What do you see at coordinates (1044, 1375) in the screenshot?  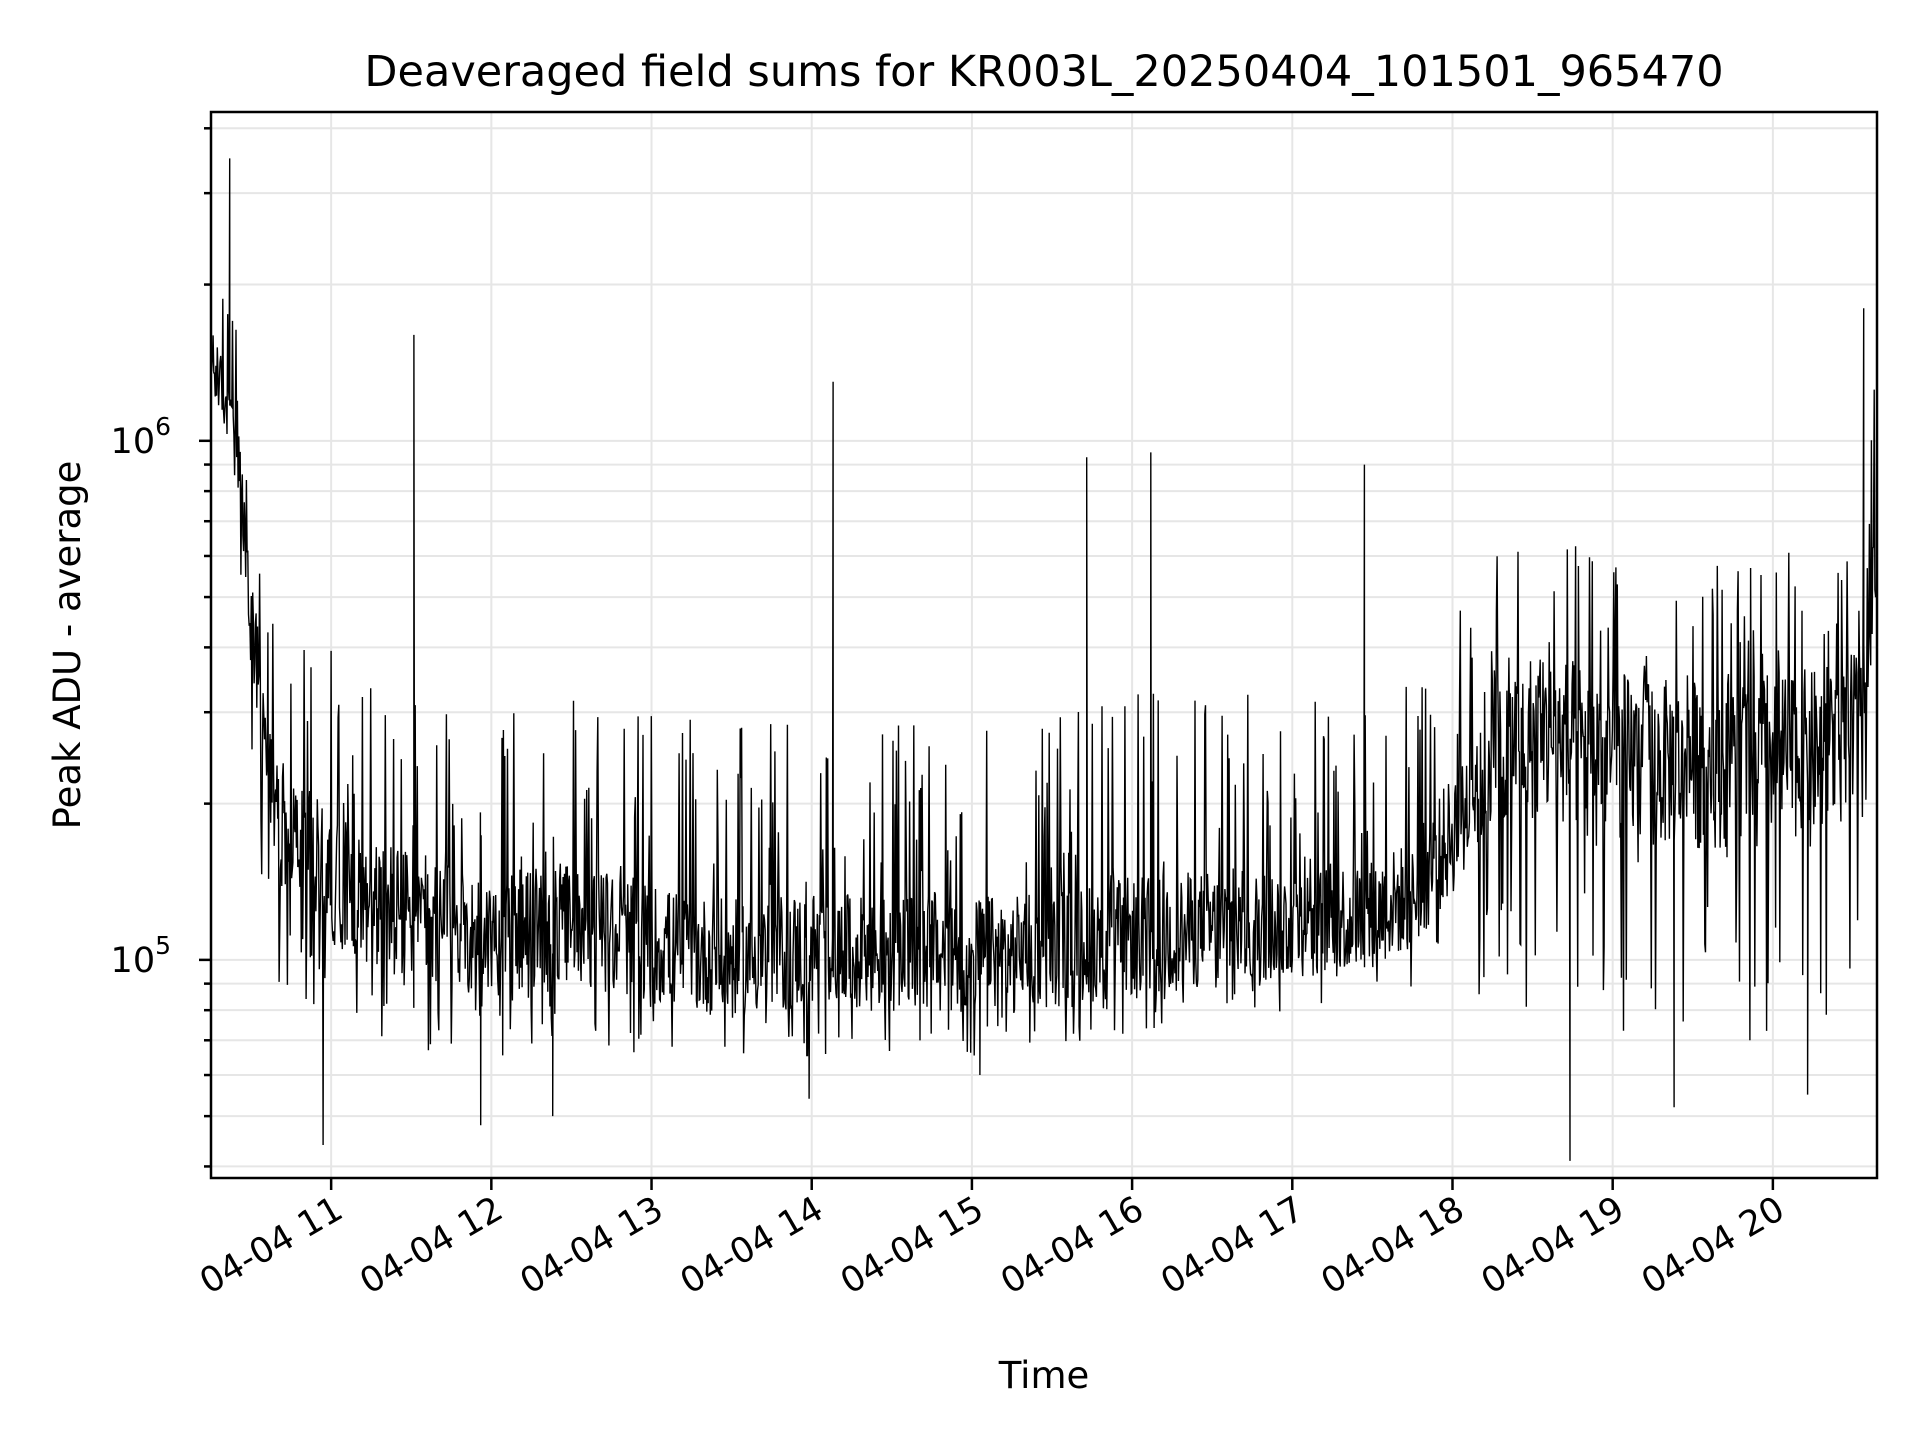 I see `x-axis-label: Time` at bounding box center [1044, 1375].